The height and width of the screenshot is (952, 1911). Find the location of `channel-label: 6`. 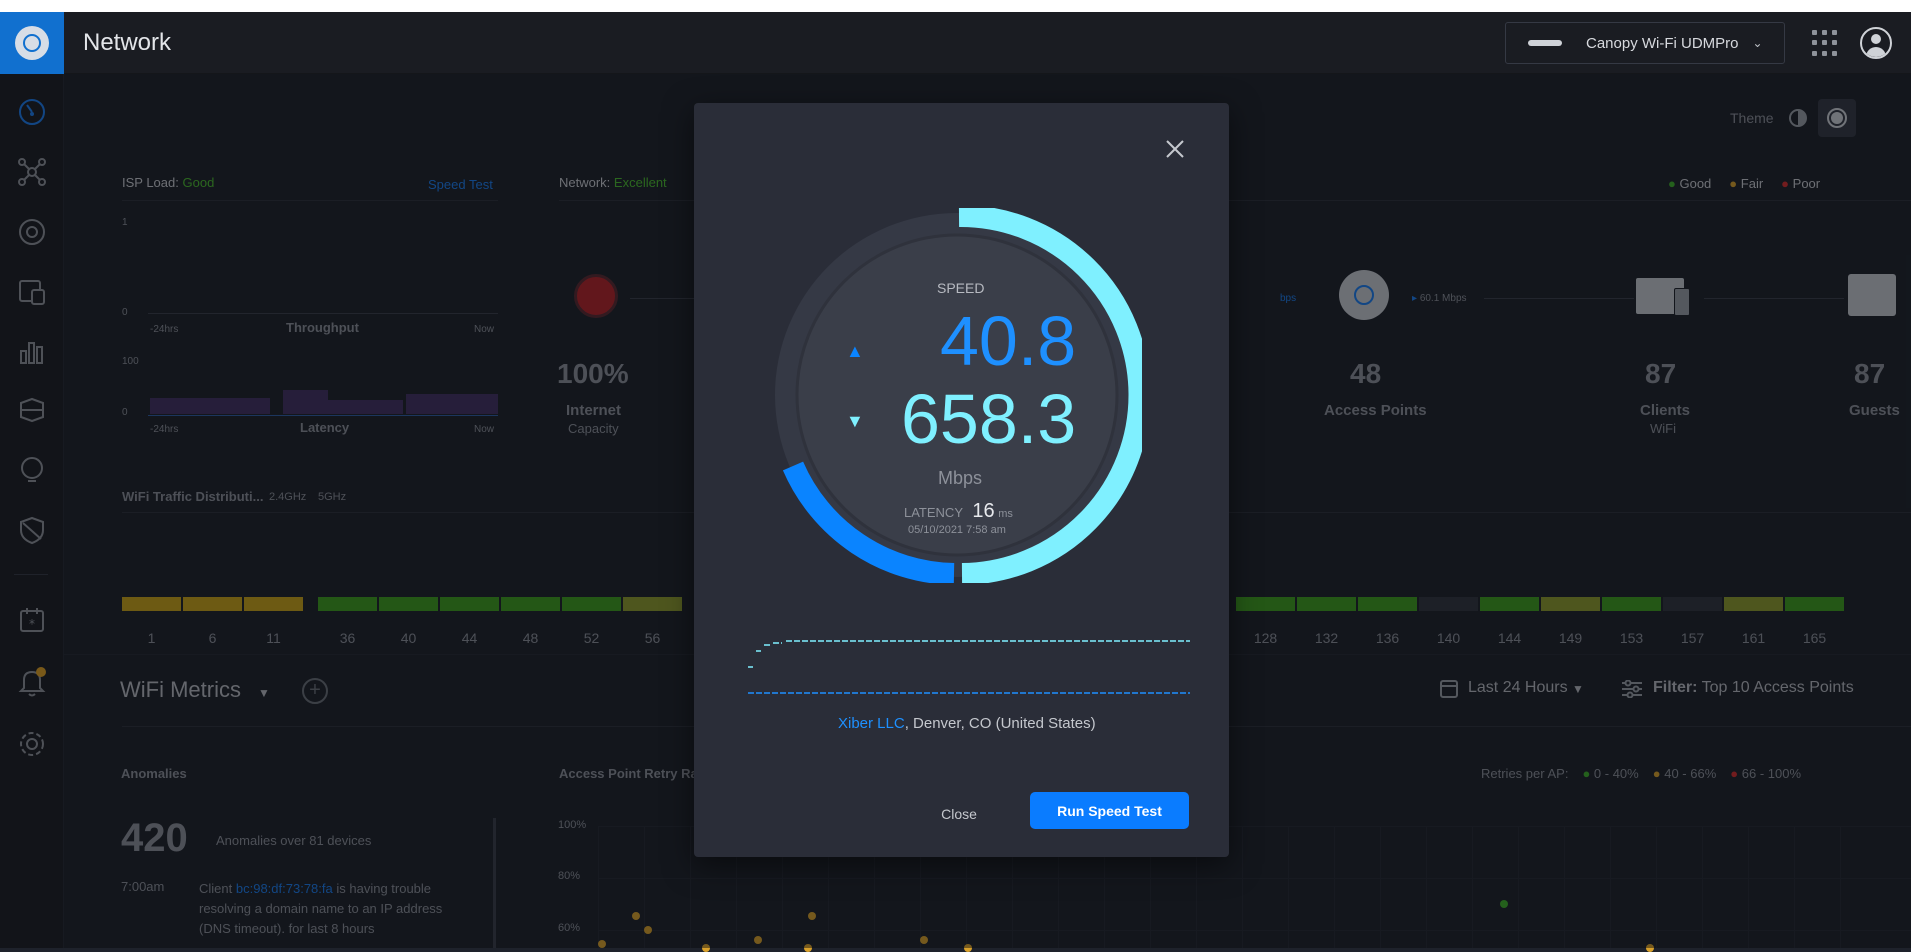

channel-label: 6 is located at coordinates (212, 638).